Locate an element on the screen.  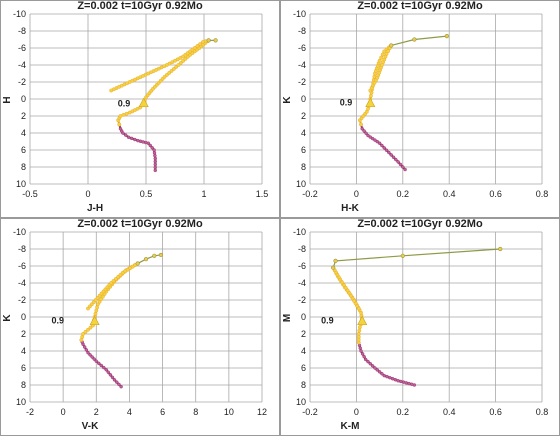
x-axis-label: H-K is located at coordinates (350, 208).